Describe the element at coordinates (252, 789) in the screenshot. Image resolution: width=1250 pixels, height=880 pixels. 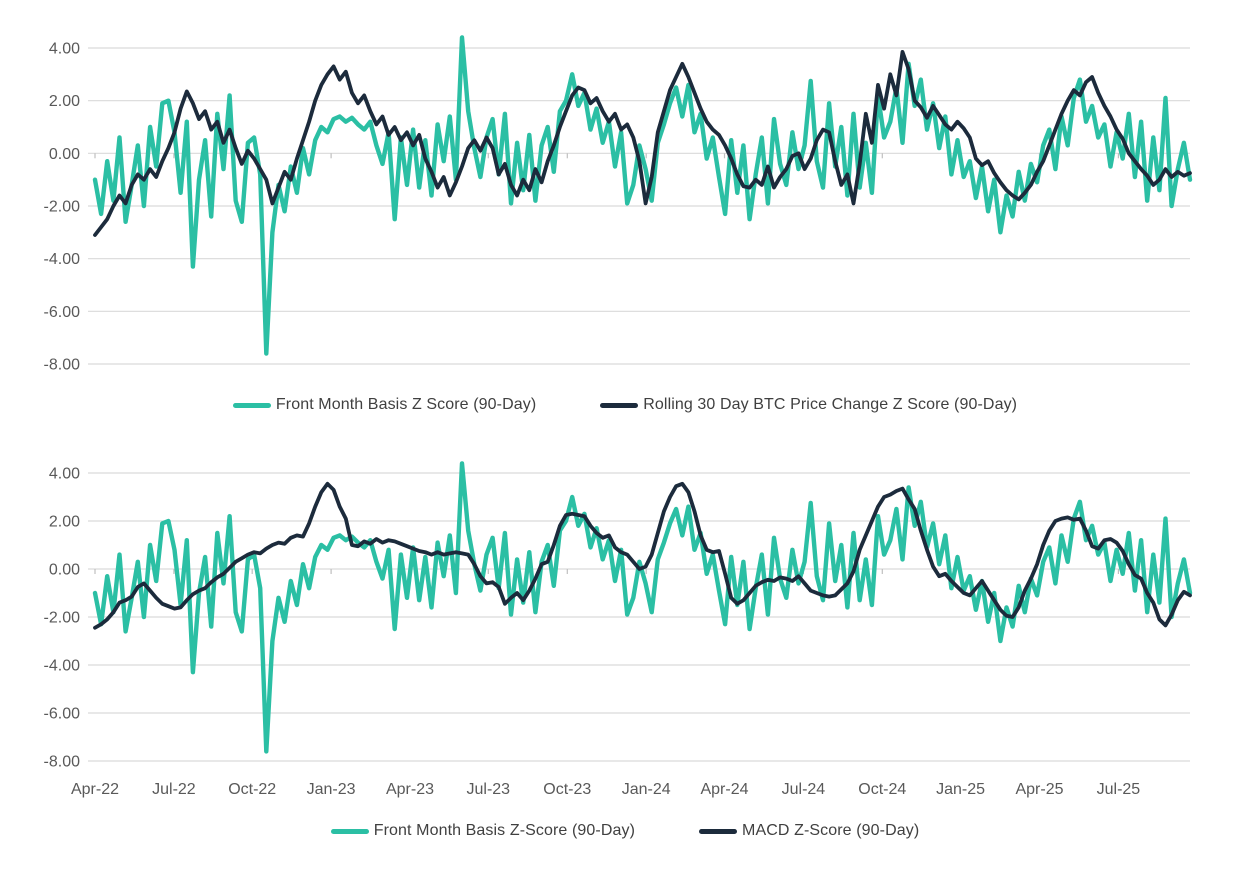
I see `x-axis-label: Oct-22` at that location.